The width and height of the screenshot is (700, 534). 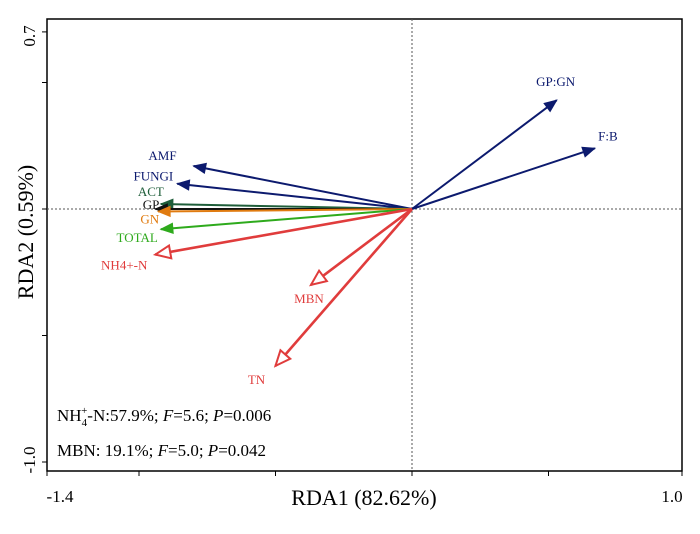 What do you see at coordinates (284, 231) in the screenshot?
I see `vector-nh4-n` at bounding box center [284, 231].